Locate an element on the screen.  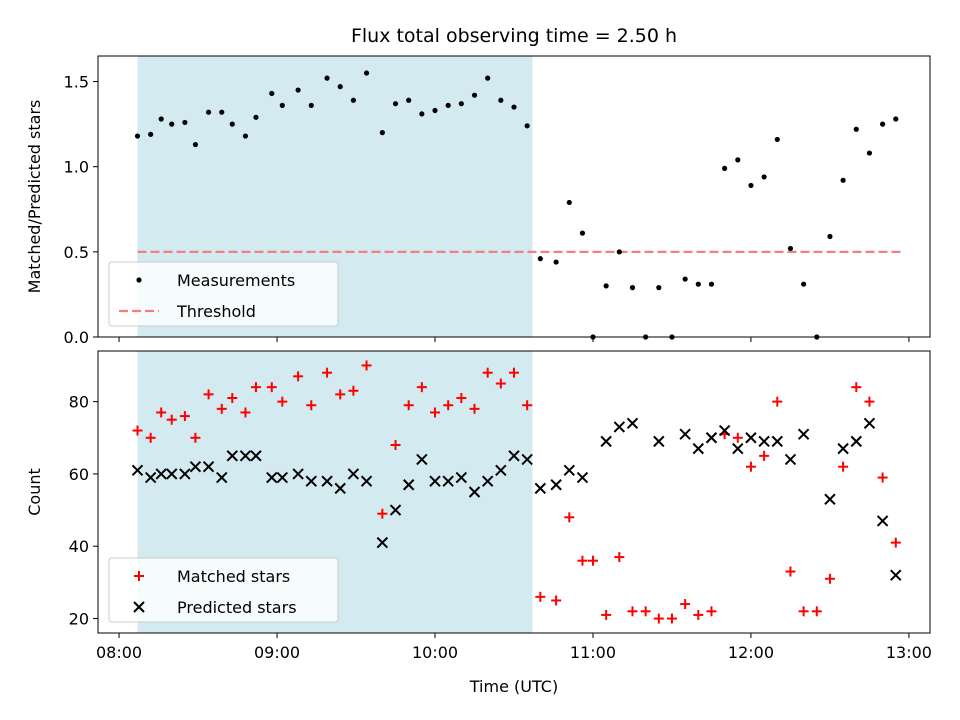
legend: Matched stars Predicted stars is located at coordinates (223, 590).